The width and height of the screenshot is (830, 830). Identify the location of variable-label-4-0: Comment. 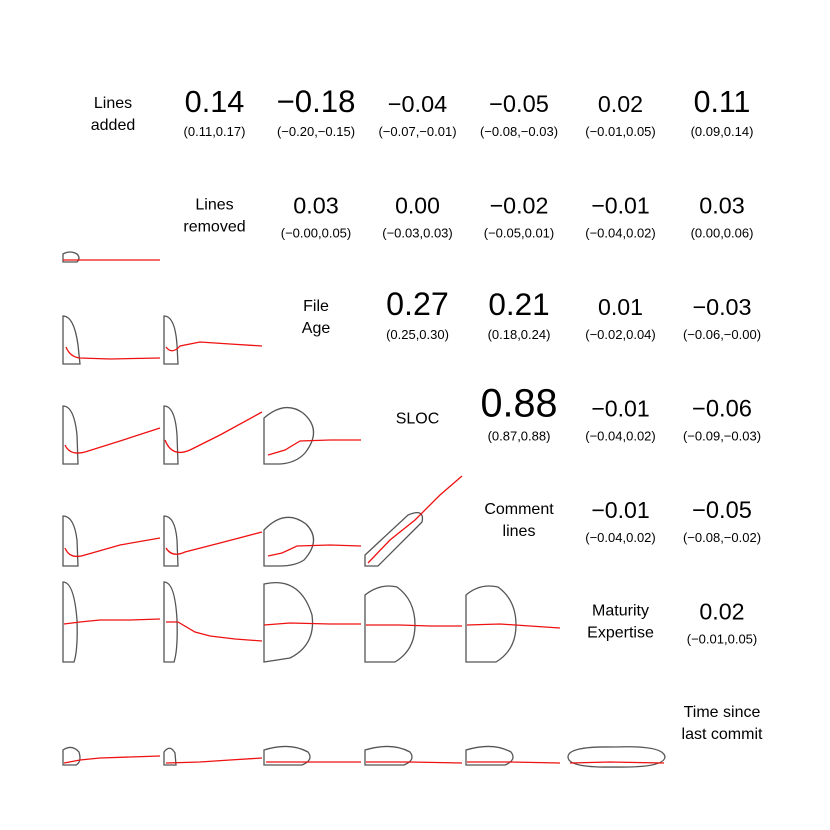
(519, 509).